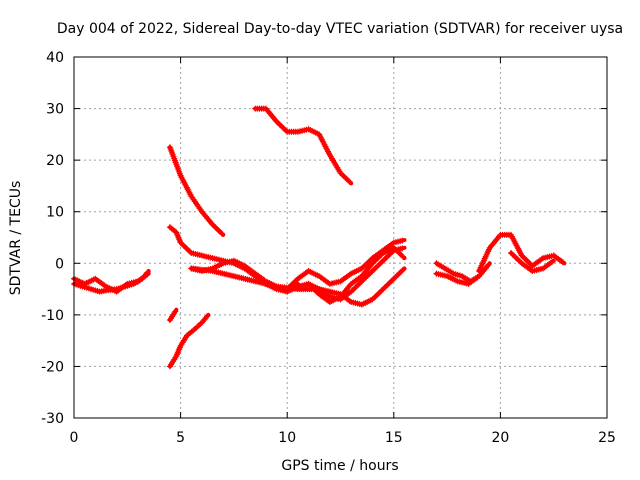 This screenshot has width=640, height=480. What do you see at coordinates (55, 110) in the screenshot?
I see `y-tick-label: 30` at bounding box center [55, 110].